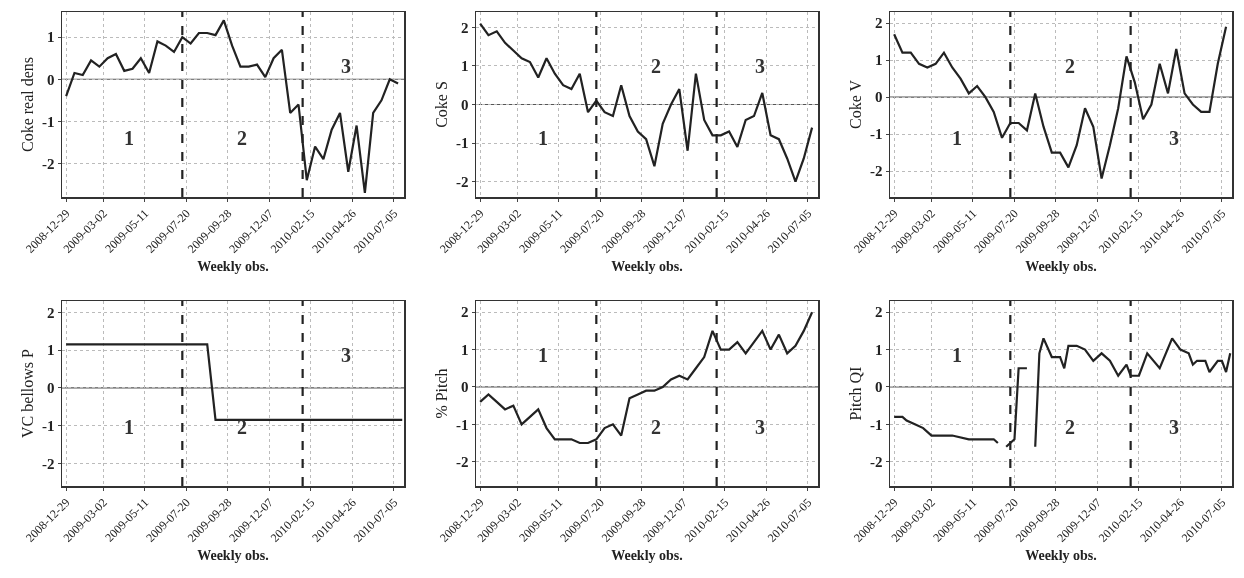 This screenshot has height=578, width=1244. What do you see at coordinates (856, 393) in the screenshot?
I see `y-axis-title: Pitch QI` at bounding box center [856, 393].